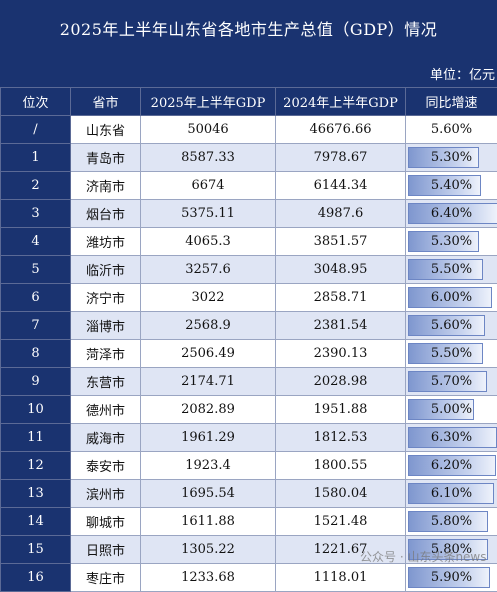  I want to click on growth-cell: 5.70%, so click(451, 382).